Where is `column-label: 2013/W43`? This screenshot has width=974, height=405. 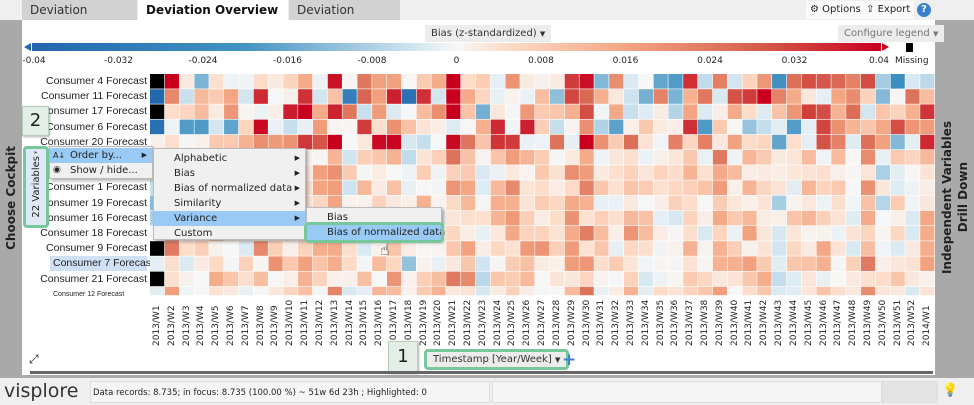
column-label: 2013/W43 is located at coordinates (779, 322).